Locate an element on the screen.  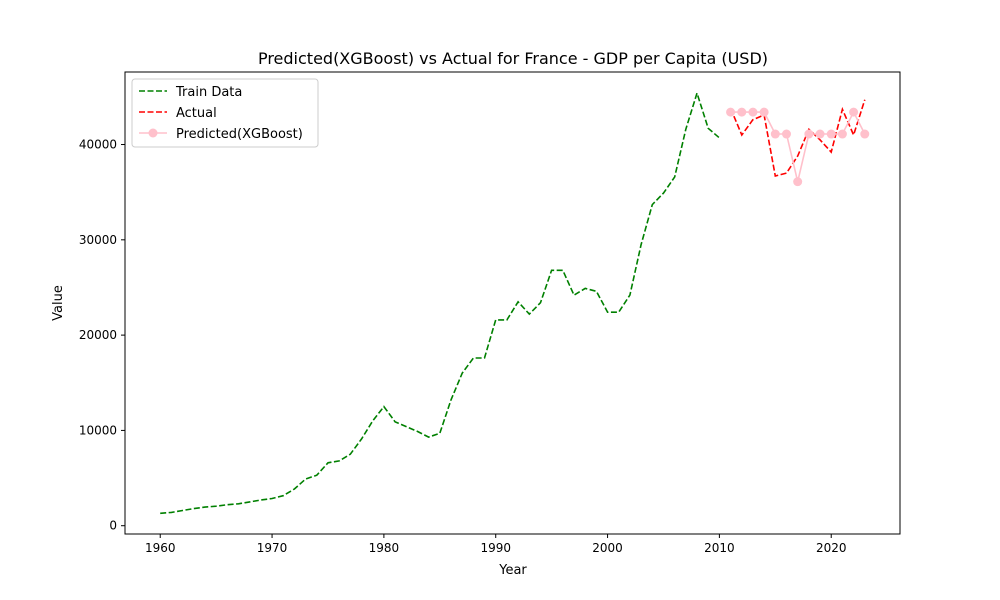
legend-box is located at coordinates (225, 113).